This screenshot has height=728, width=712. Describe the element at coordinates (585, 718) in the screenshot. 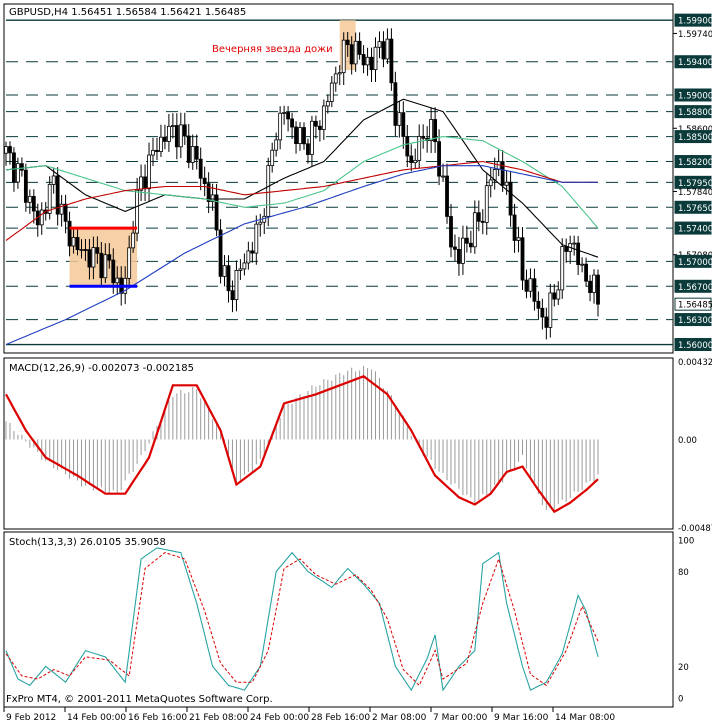

I see `time-tick-label: 14 Mar 08:00` at that location.